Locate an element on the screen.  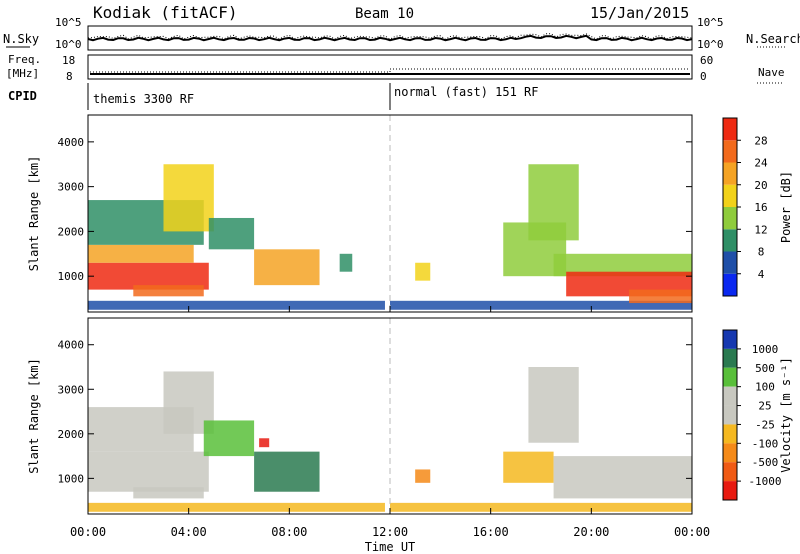
station-title: Kodiak (fitACF) is located at coordinates (165, 12).